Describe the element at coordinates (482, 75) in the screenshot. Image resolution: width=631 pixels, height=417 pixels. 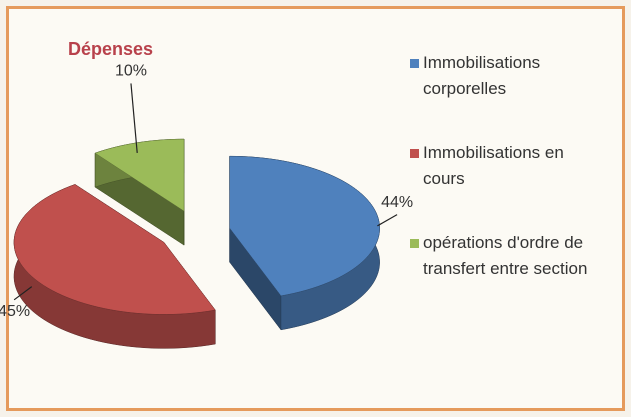
I see `legend-label: Immobilisations corporelles` at that location.